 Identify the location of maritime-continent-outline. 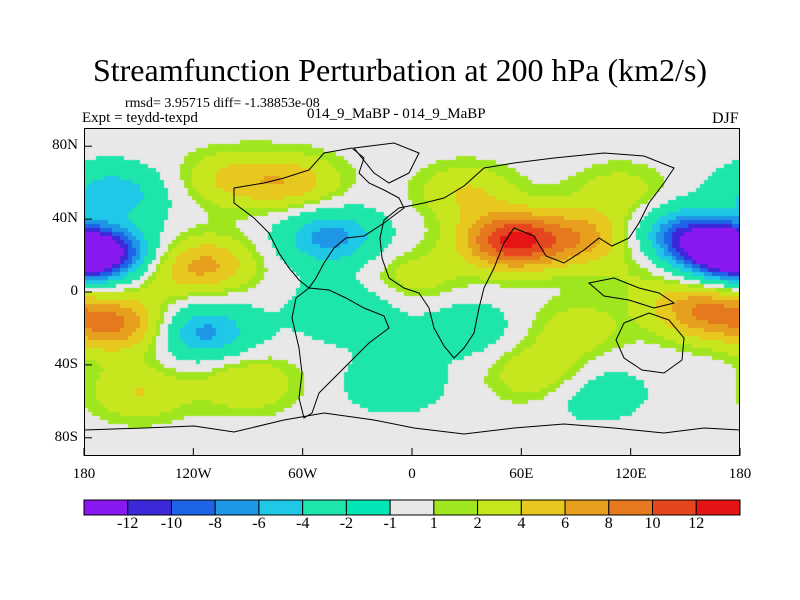
(631, 293).